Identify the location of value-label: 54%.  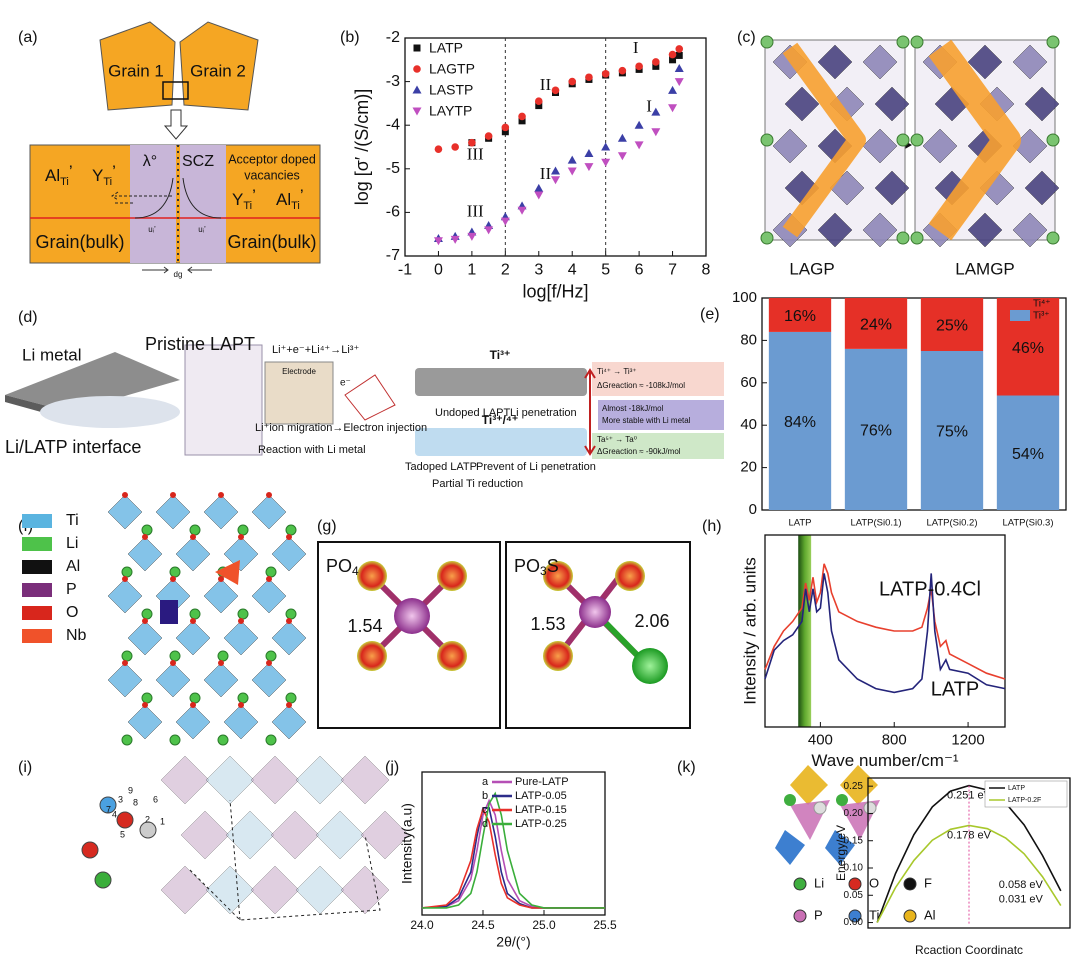
(1028, 454).